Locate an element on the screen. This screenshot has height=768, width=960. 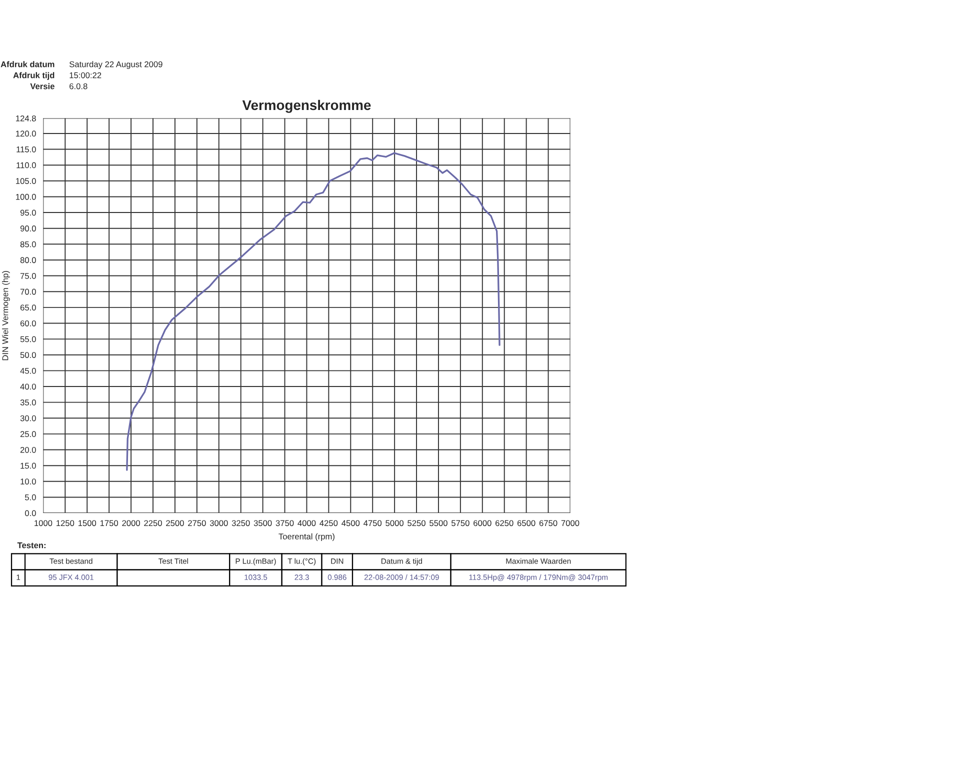
y-tick-label: 110.0 is located at coordinates (26, 165).